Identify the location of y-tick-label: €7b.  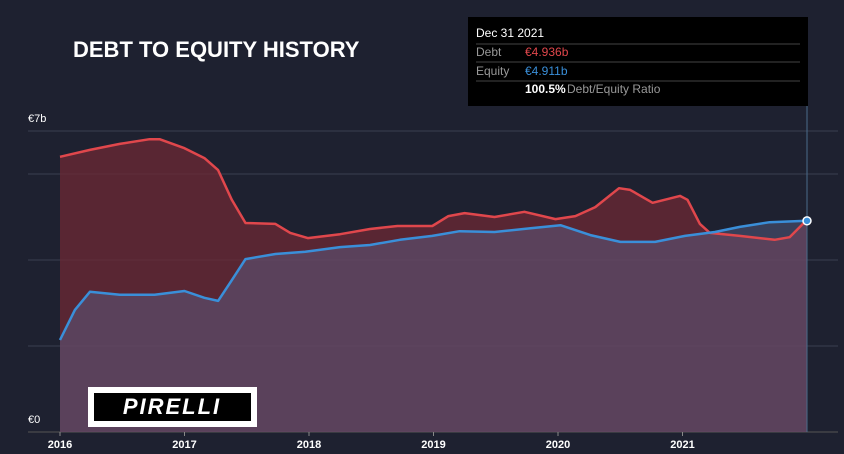
(37, 119).